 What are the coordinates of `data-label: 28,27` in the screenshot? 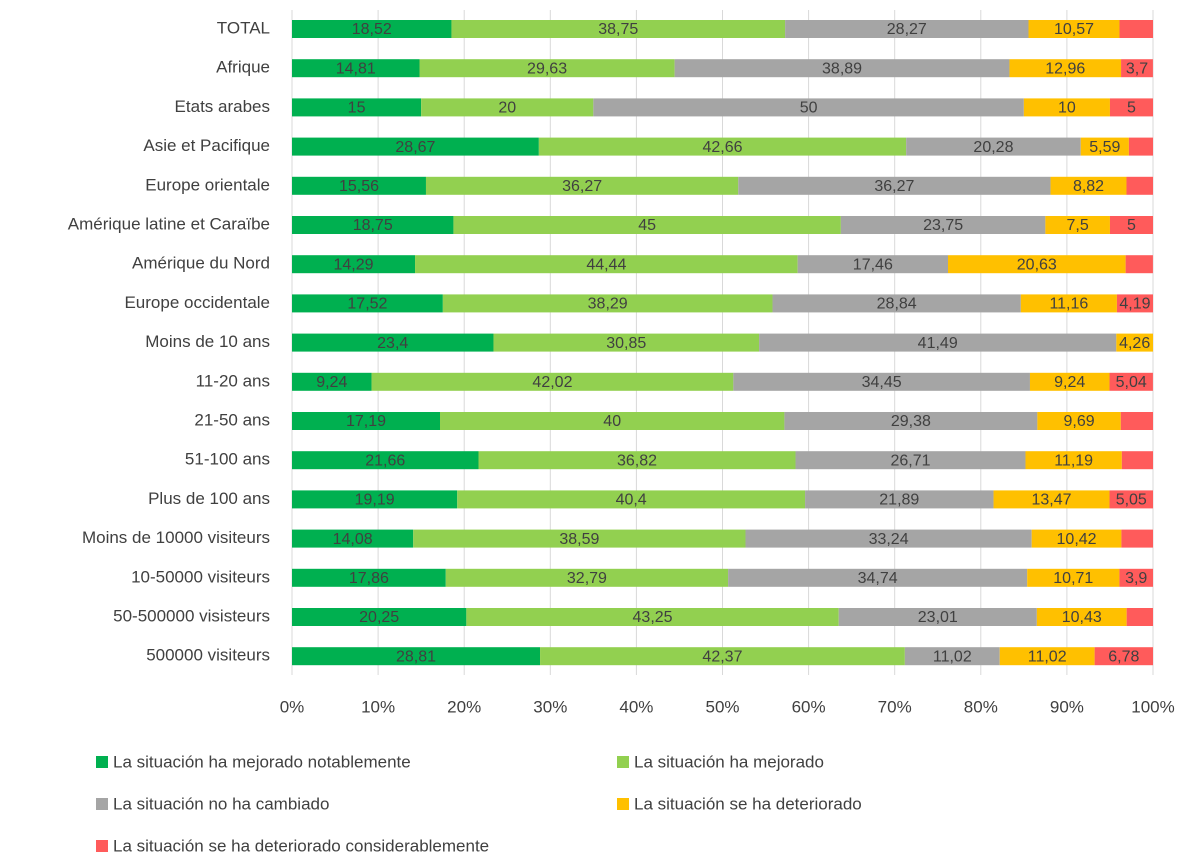 It's located at (907, 29).